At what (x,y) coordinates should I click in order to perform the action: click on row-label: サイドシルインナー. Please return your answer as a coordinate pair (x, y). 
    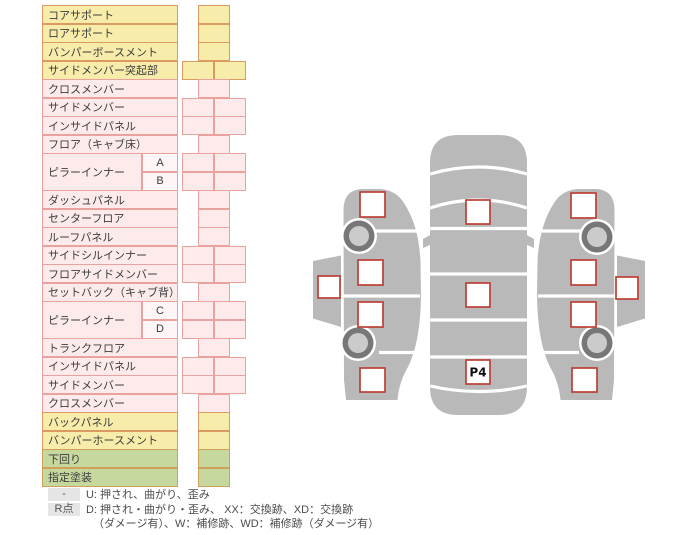
    Looking at the image, I should click on (110, 255).